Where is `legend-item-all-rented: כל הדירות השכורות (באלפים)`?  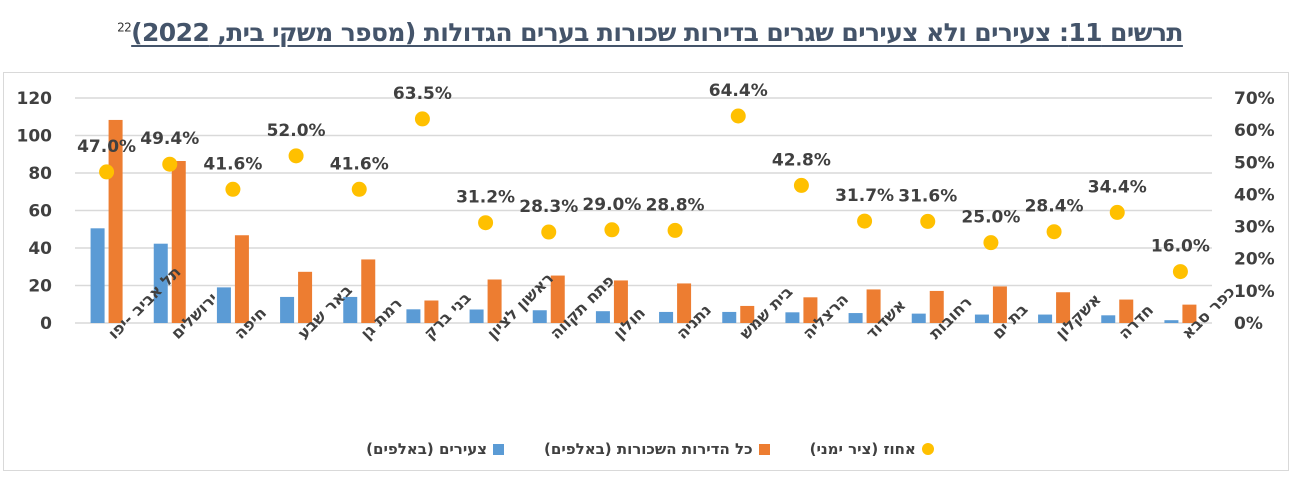
legend-item-all-rented: כל הדירות השכורות (באלפים) is located at coordinates (657, 449).